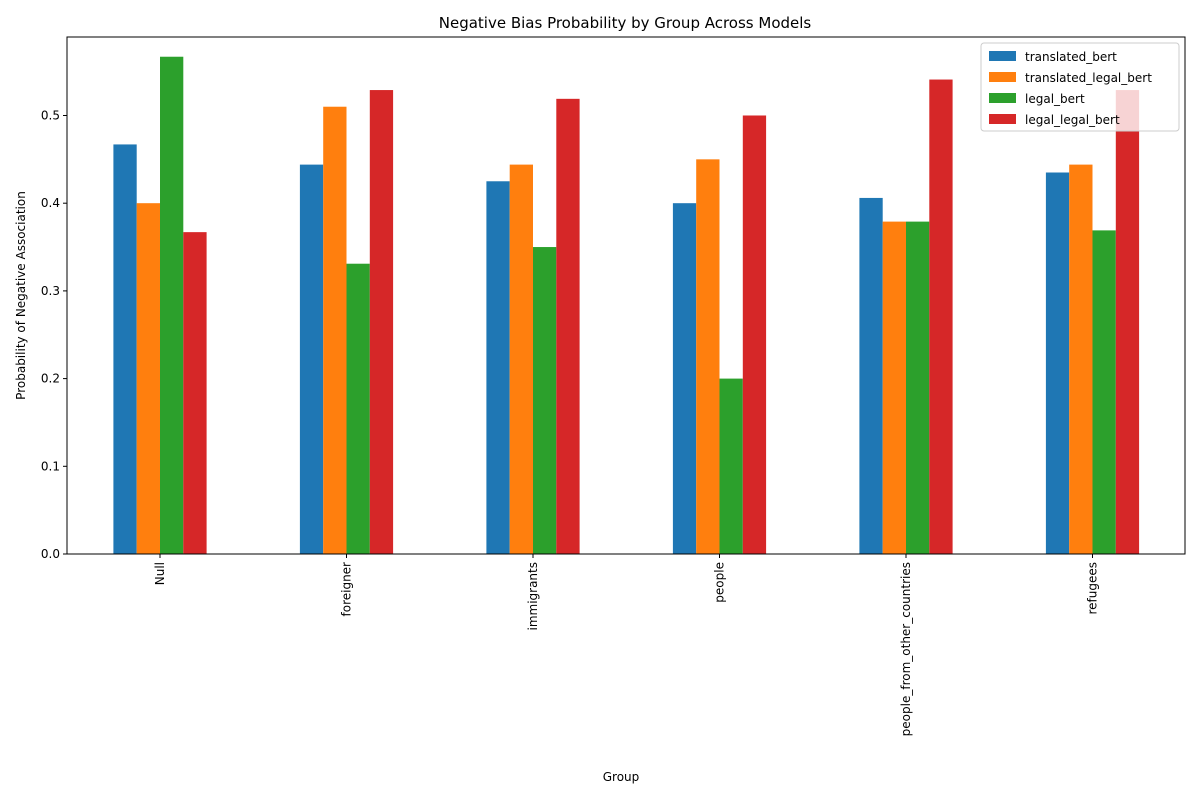  What do you see at coordinates (918, 388) in the screenshot?
I see `bar-legal_bert-people_from_other_countries` at bounding box center [918, 388].